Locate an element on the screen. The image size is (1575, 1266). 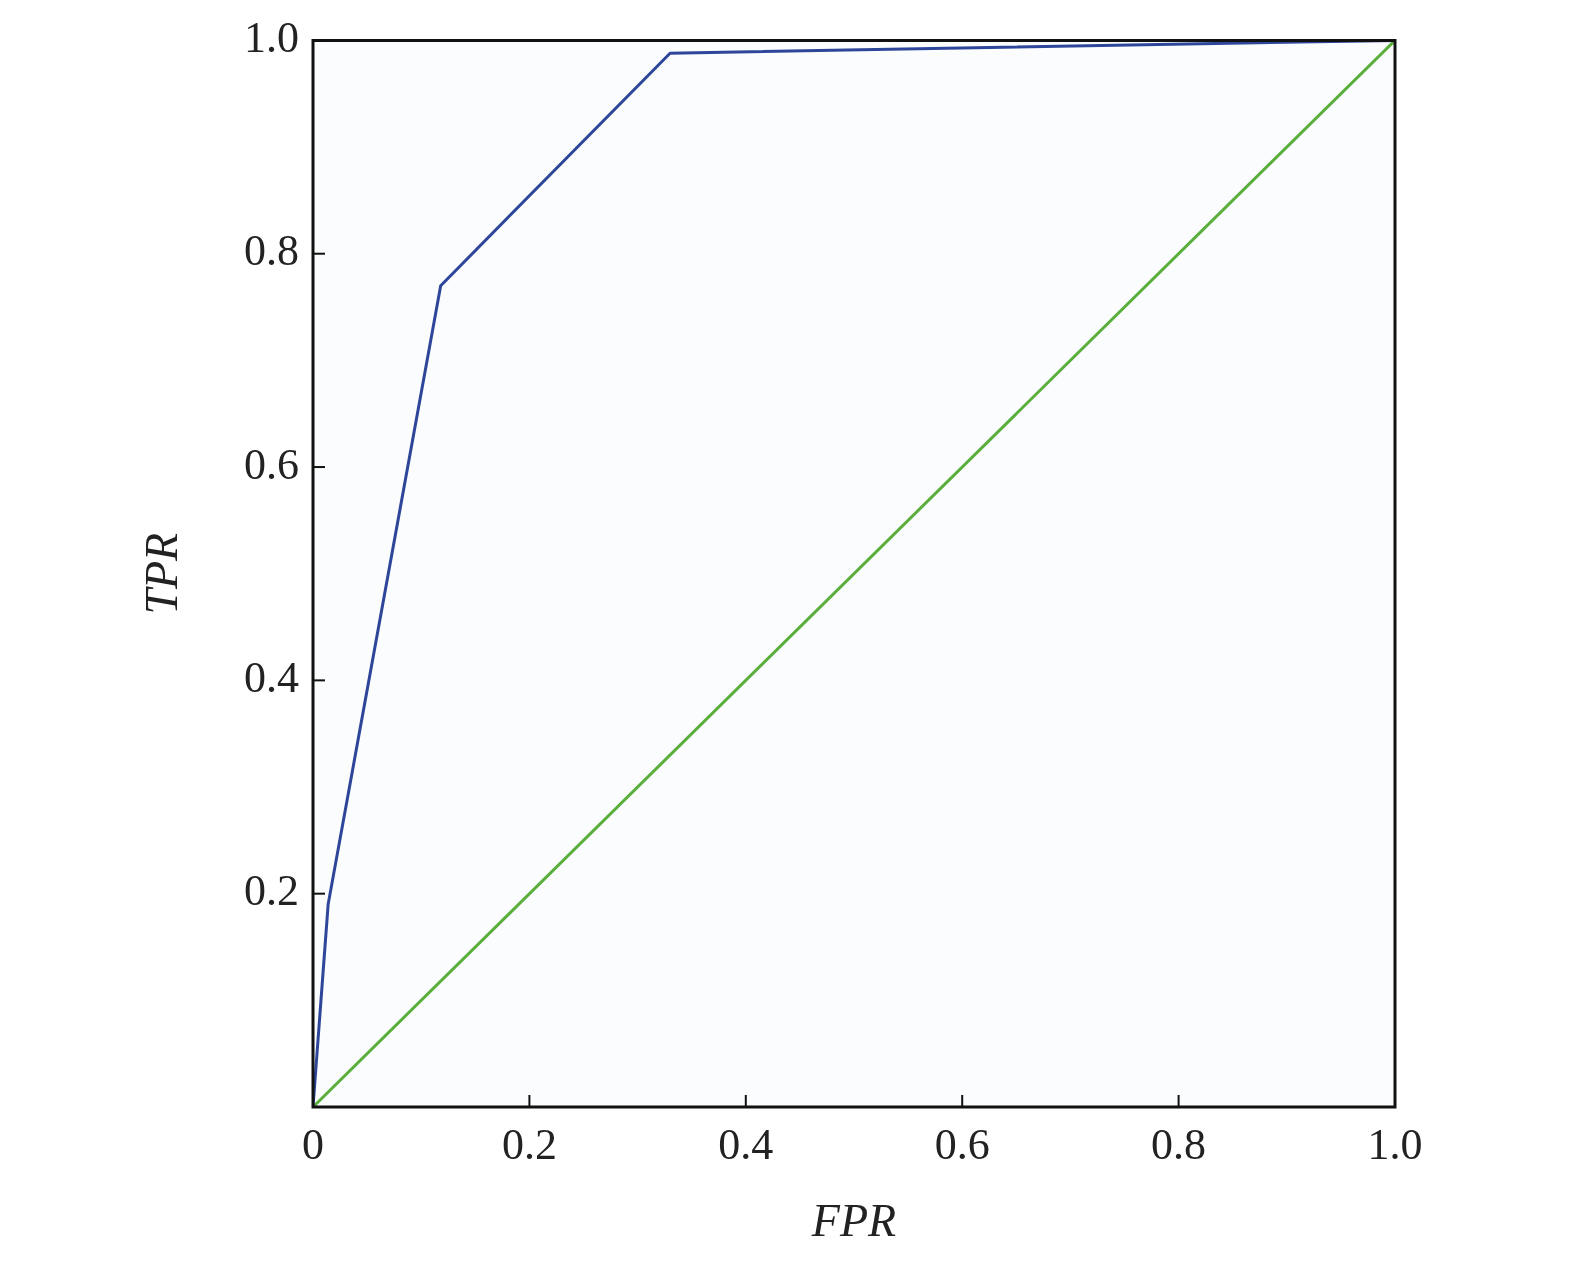
x-axis-title: FPR is located at coordinates (853, 1221).